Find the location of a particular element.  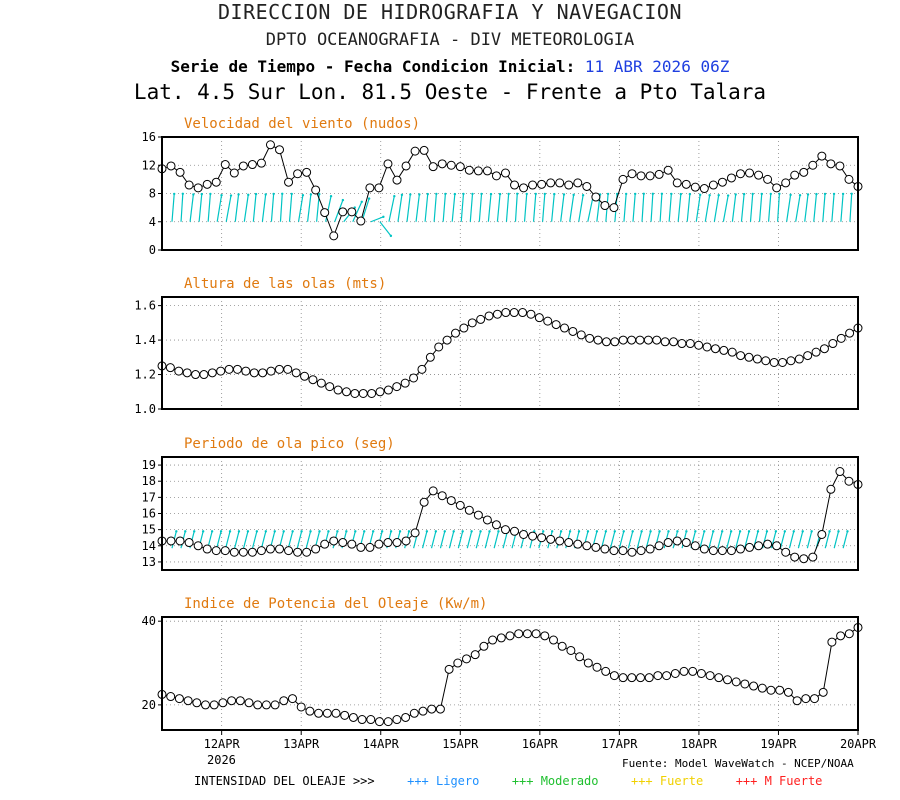

year-label: 2026 is located at coordinates (221, 760).